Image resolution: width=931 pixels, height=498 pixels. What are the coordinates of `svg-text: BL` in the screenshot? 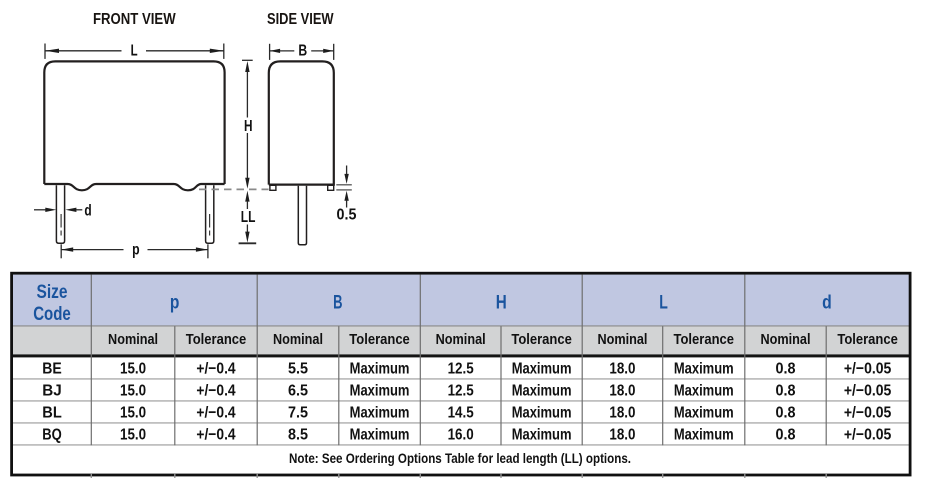 It's located at (52, 412).